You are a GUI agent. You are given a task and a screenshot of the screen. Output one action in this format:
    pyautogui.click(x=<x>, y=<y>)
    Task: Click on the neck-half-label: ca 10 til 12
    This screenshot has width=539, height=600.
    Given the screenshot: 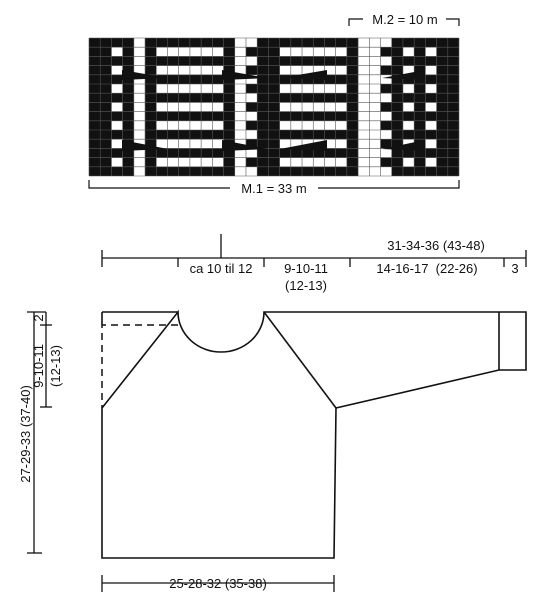 What is the action you would take?
    pyautogui.click(x=221, y=268)
    